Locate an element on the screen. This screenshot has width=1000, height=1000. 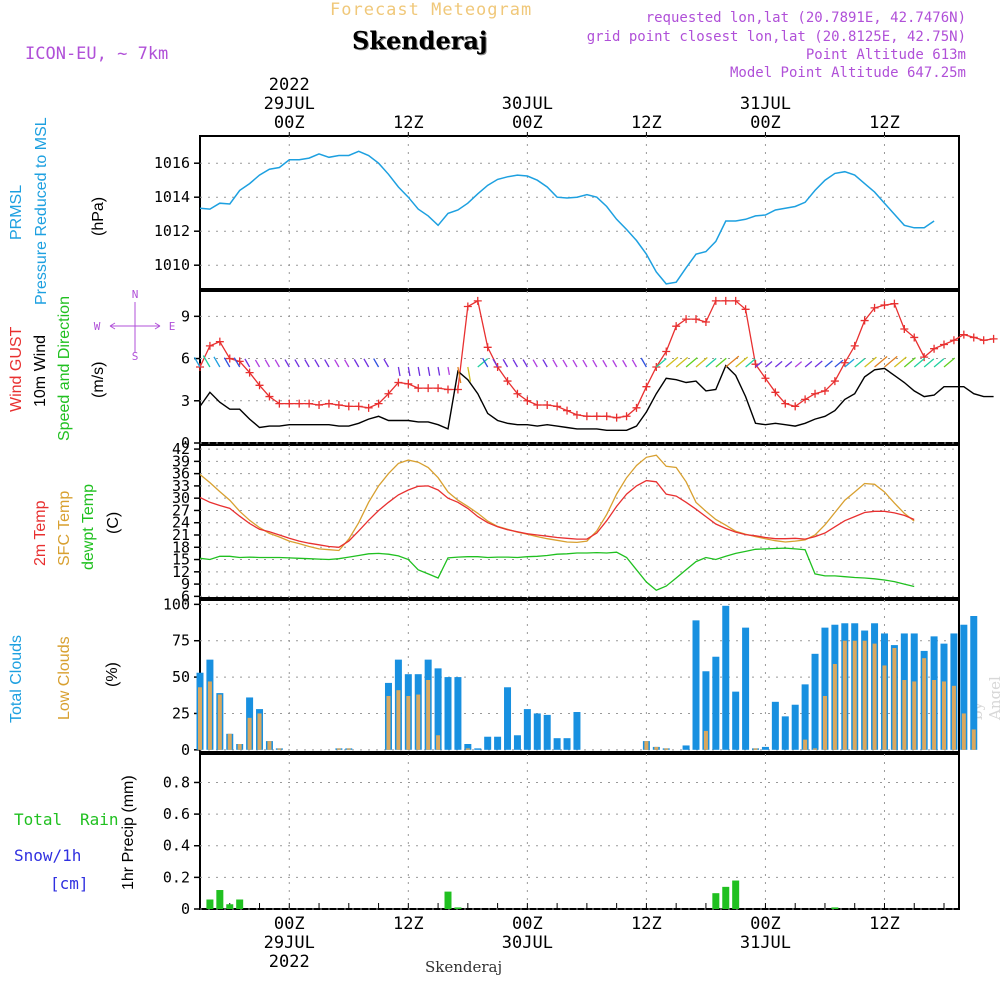
point-altitude: Point Altitude 613m is located at coordinates (885, 55).